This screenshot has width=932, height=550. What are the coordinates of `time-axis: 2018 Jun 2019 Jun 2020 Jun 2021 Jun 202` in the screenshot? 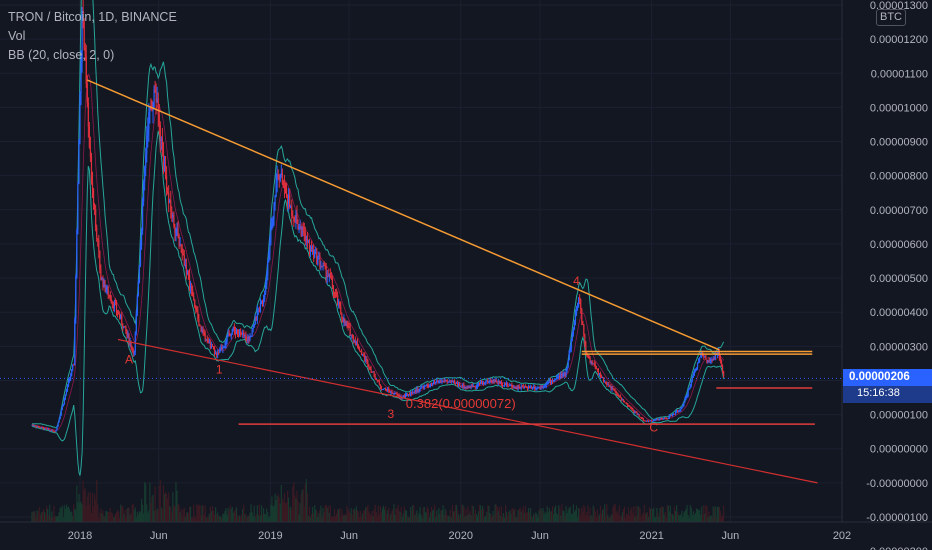 It's located at (459, 536).